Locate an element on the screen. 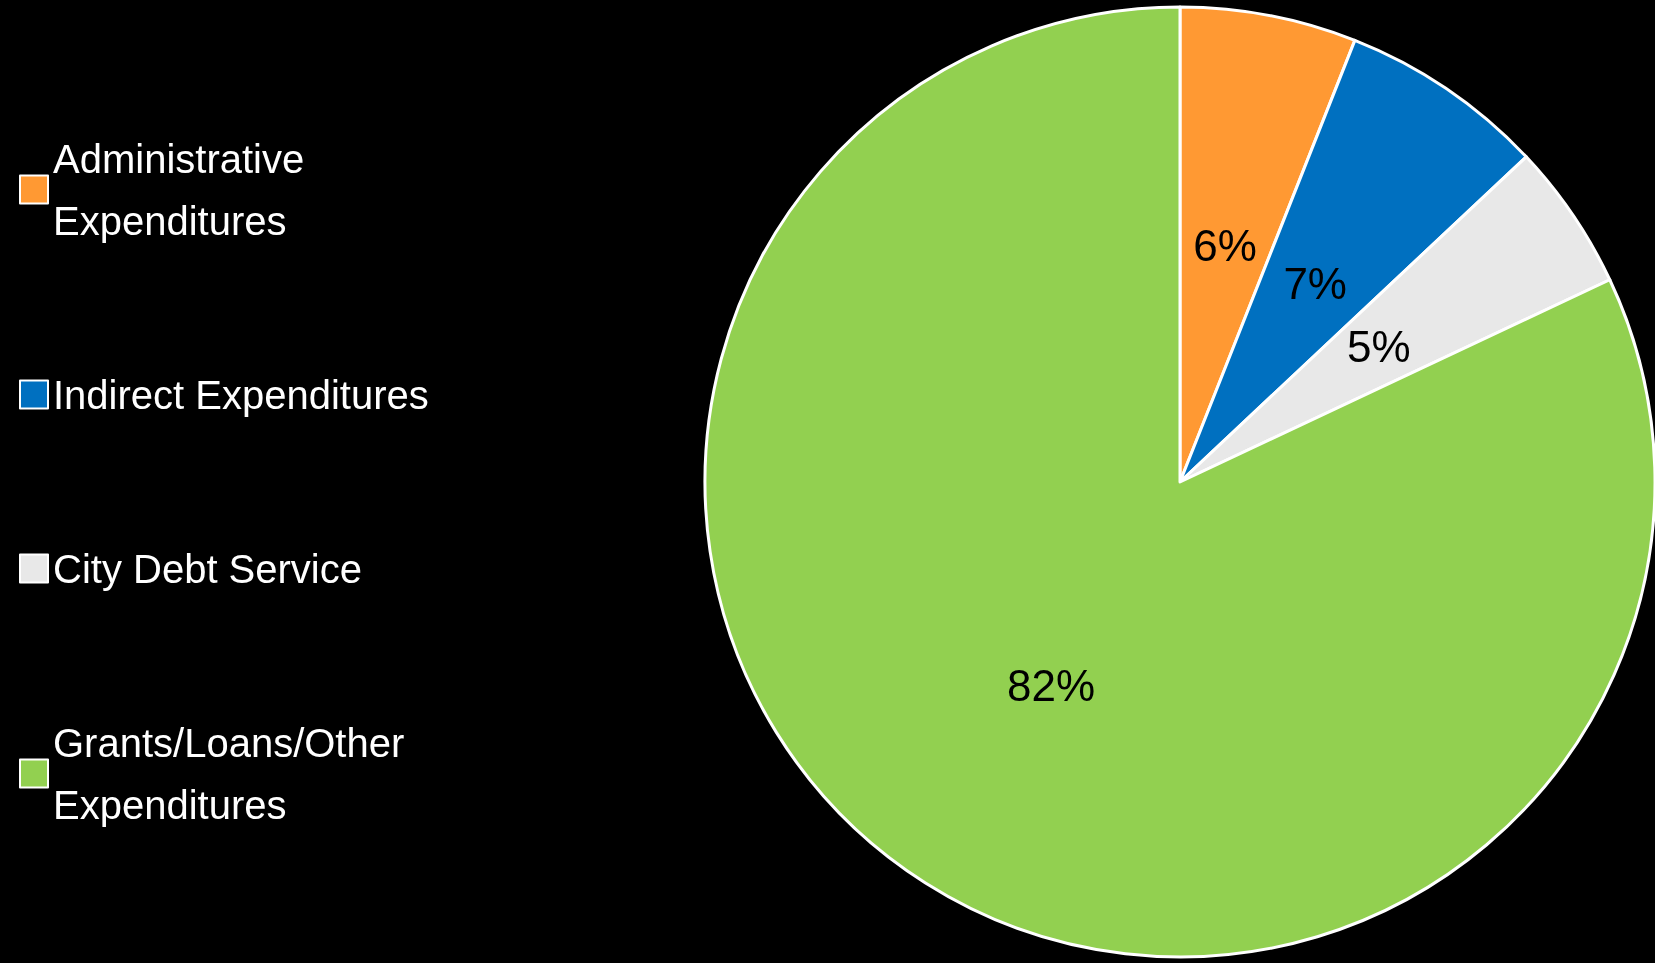  data-label: 7% is located at coordinates (1315, 283).